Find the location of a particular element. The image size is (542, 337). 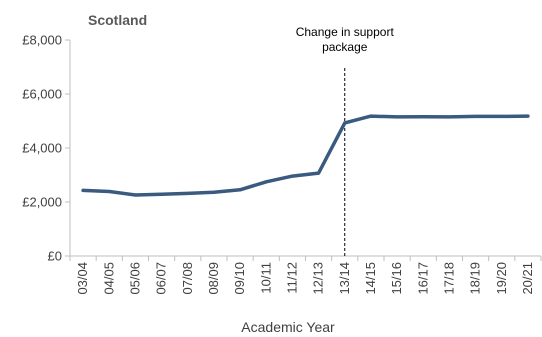

y-tick-label: £8,000 is located at coordinates (42, 40).